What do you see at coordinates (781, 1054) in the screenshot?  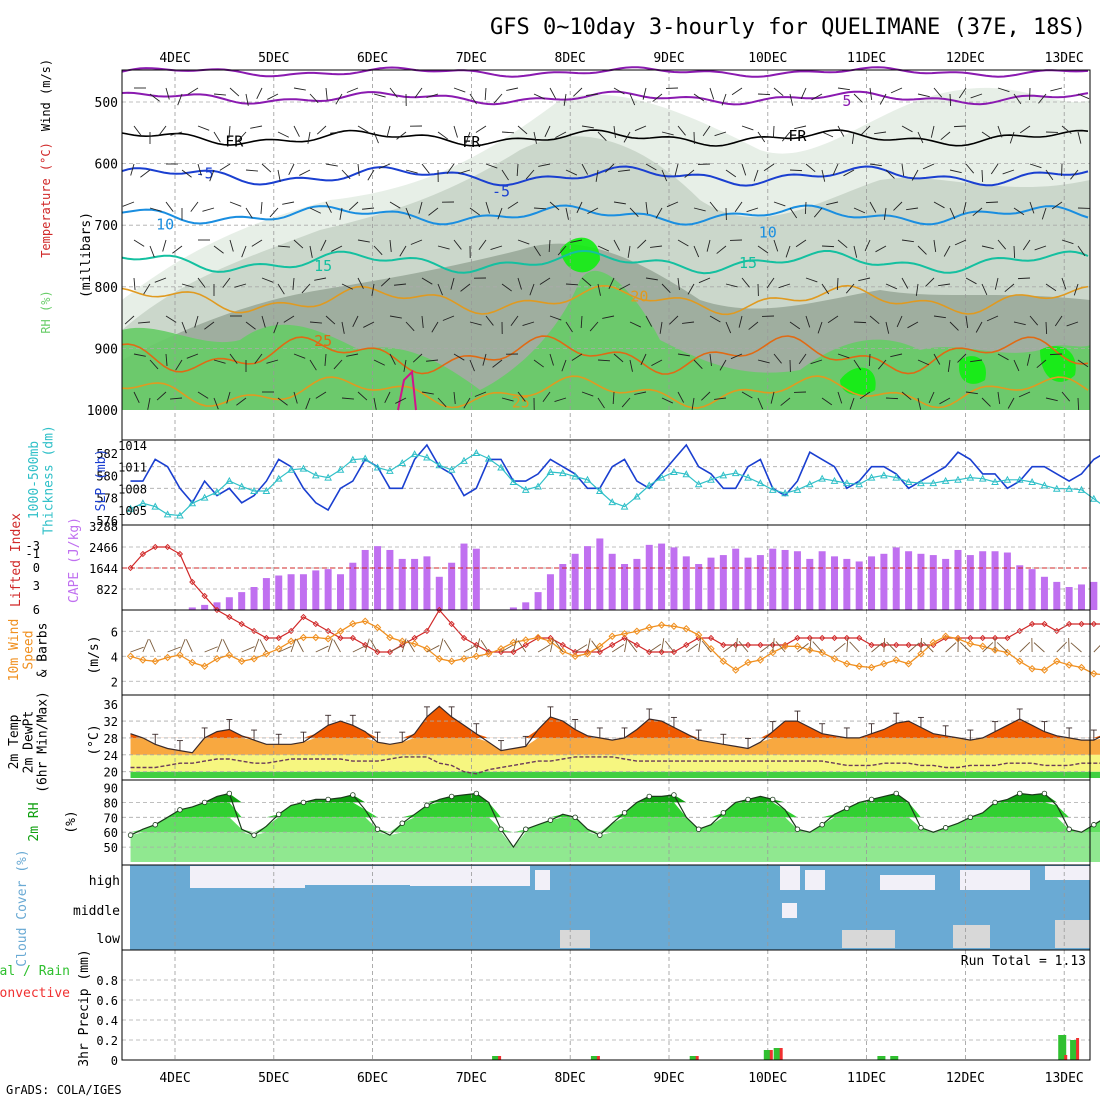 I see `precip-convective-bar` at bounding box center [781, 1054].